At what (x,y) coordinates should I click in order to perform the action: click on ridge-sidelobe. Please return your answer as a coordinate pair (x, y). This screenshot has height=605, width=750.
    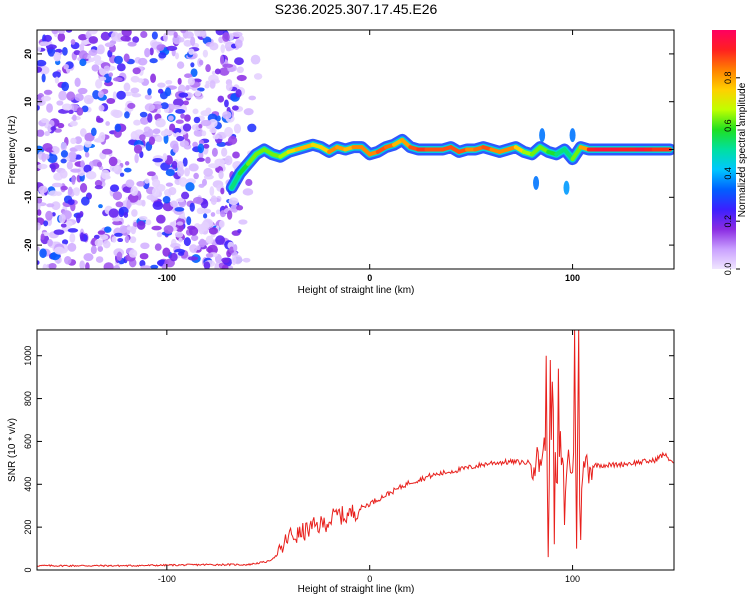
    Looking at the image, I should click on (542, 135).